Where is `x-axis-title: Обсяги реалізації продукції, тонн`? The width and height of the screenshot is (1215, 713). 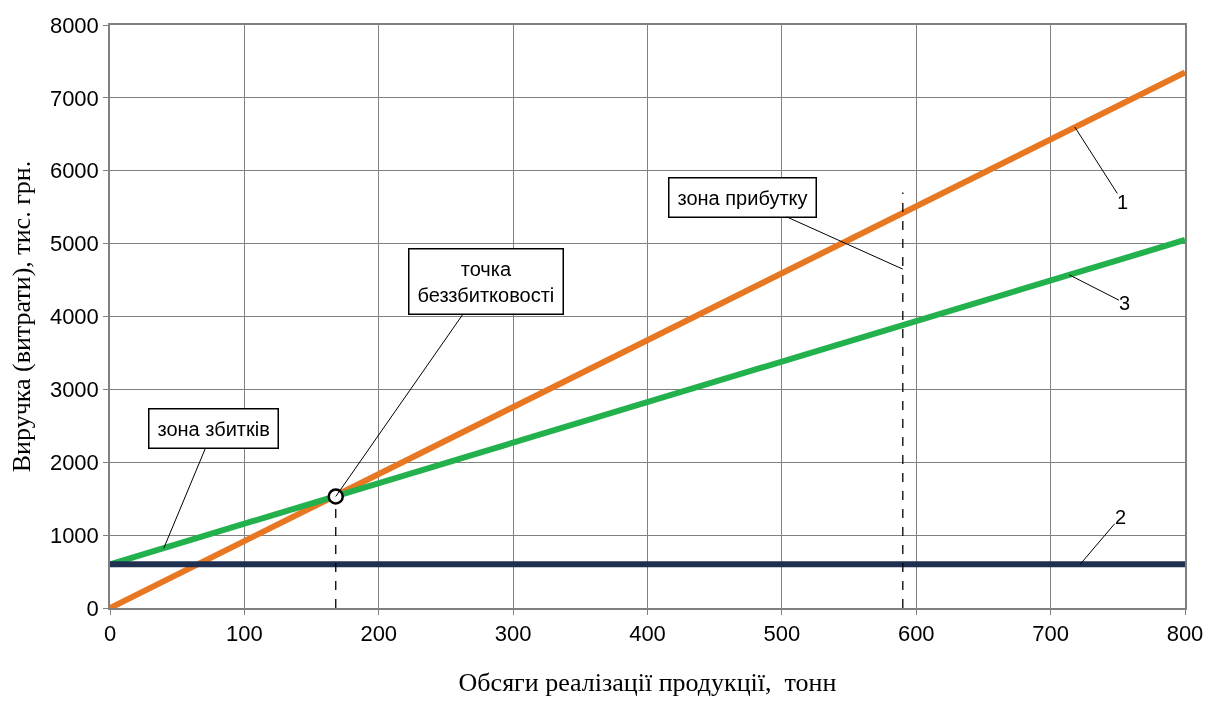 x-axis-title: Обсяги реалізації продукції, тонн is located at coordinates (647, 683).